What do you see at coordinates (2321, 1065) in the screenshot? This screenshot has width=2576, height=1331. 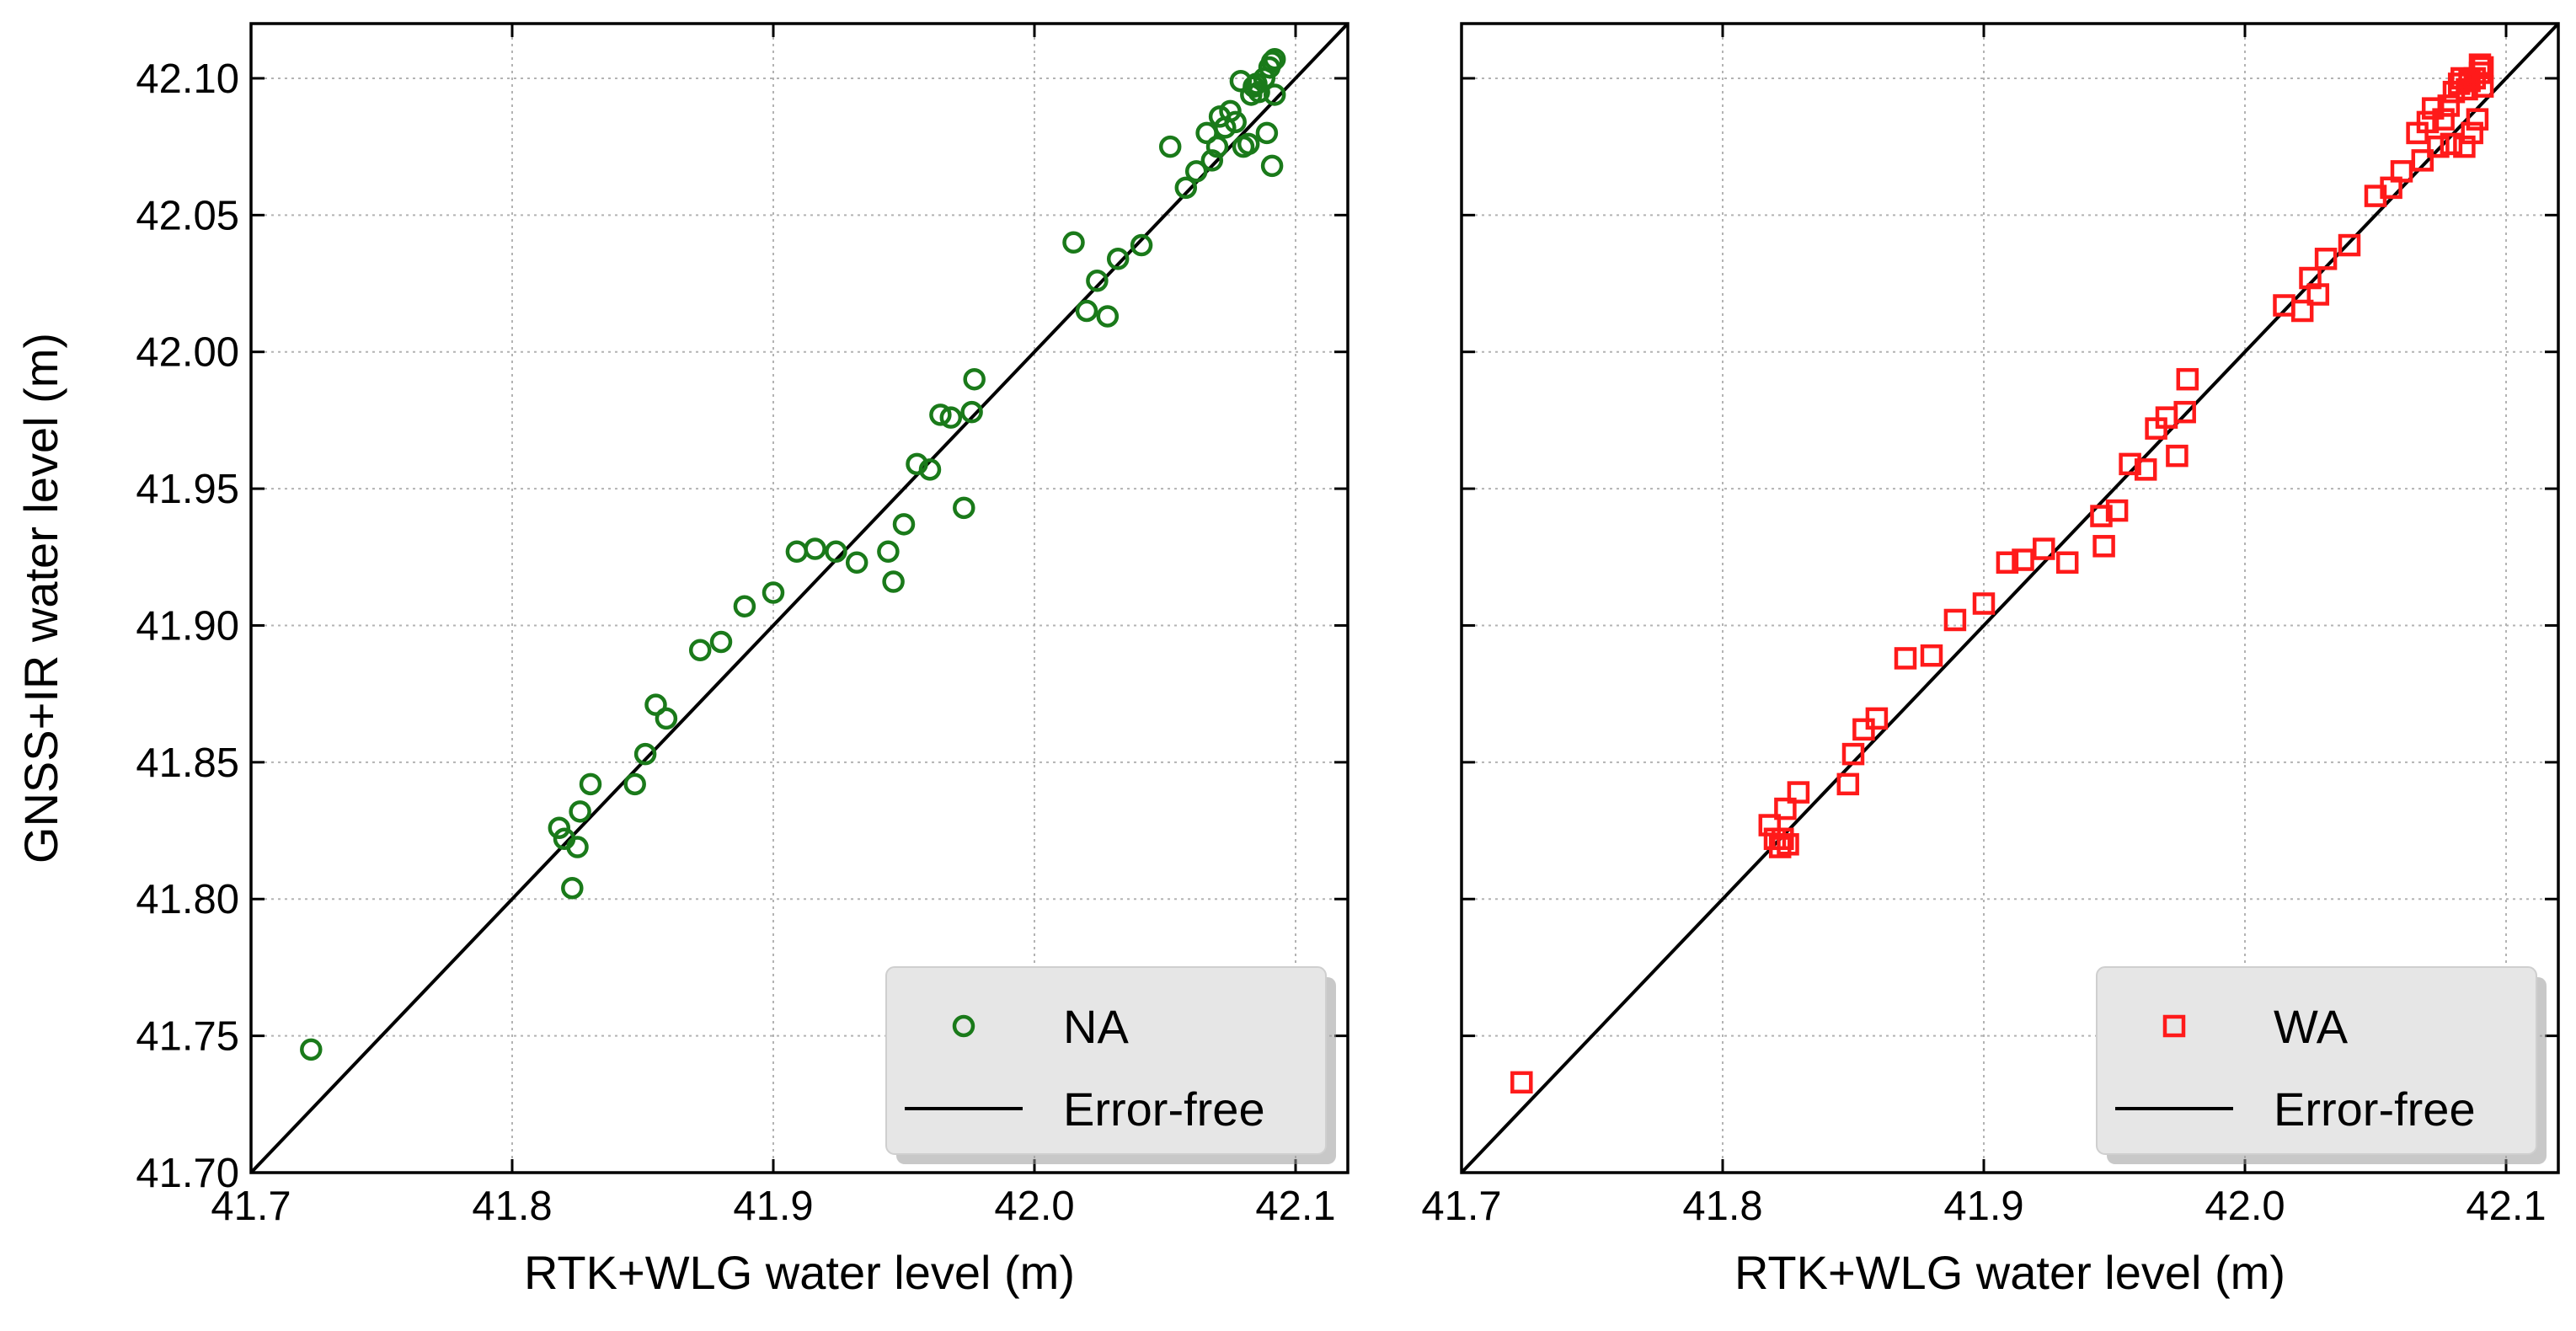 I see `legend: WA Error-free` at bounding box center [2321, 1065].